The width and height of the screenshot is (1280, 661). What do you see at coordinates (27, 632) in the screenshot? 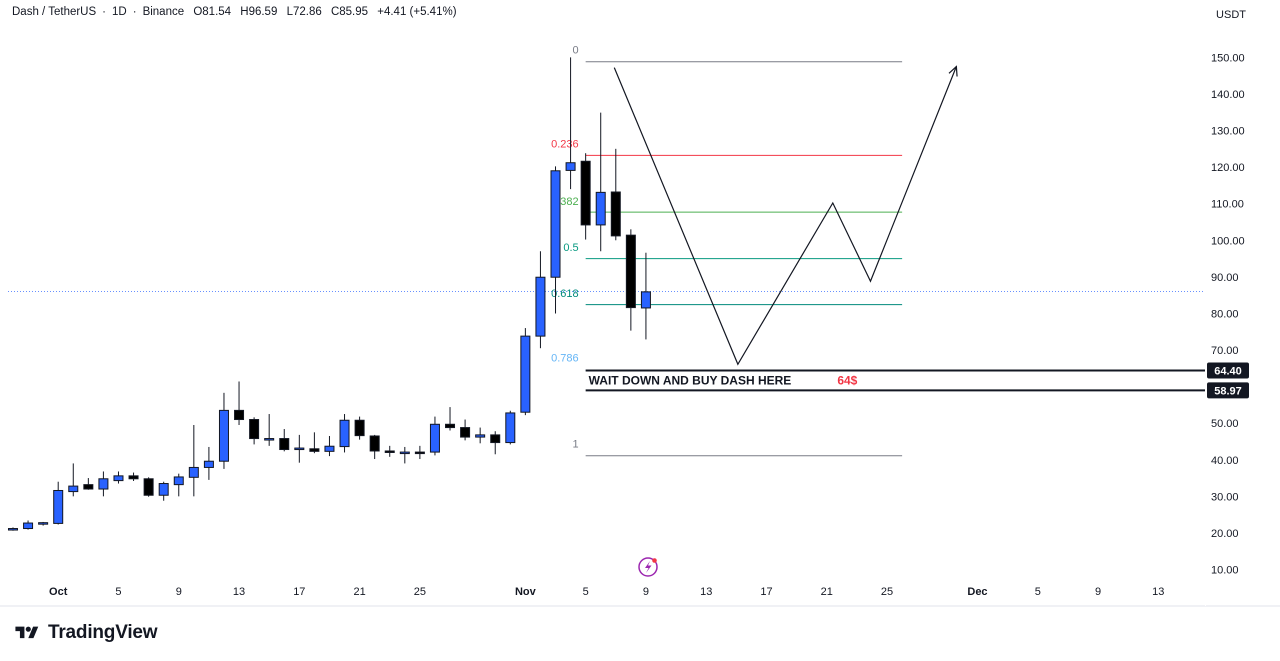
I see `tradingview-logo-icon` at bounding box center [27, 632].